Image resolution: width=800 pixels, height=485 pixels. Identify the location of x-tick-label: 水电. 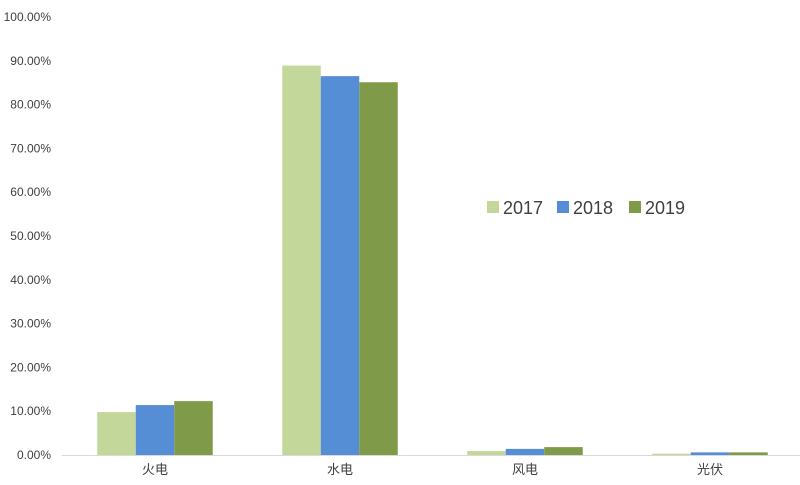
(340, 469).